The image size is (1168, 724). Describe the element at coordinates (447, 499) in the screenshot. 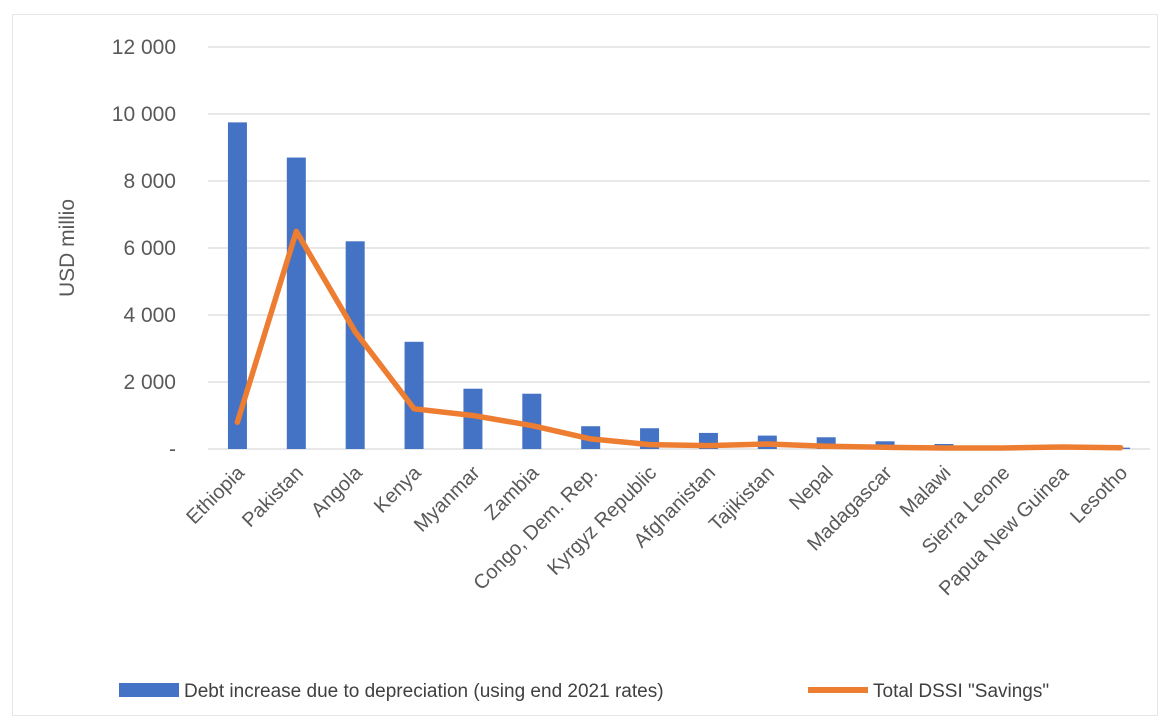

I see `x-tick-label: Myanmar` at that location.